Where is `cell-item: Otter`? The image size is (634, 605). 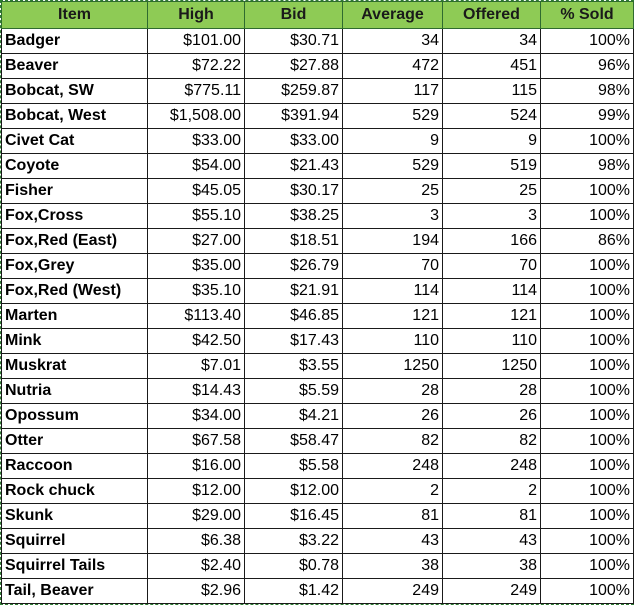 cell-item: Otter is located at coordinates (74, 441).